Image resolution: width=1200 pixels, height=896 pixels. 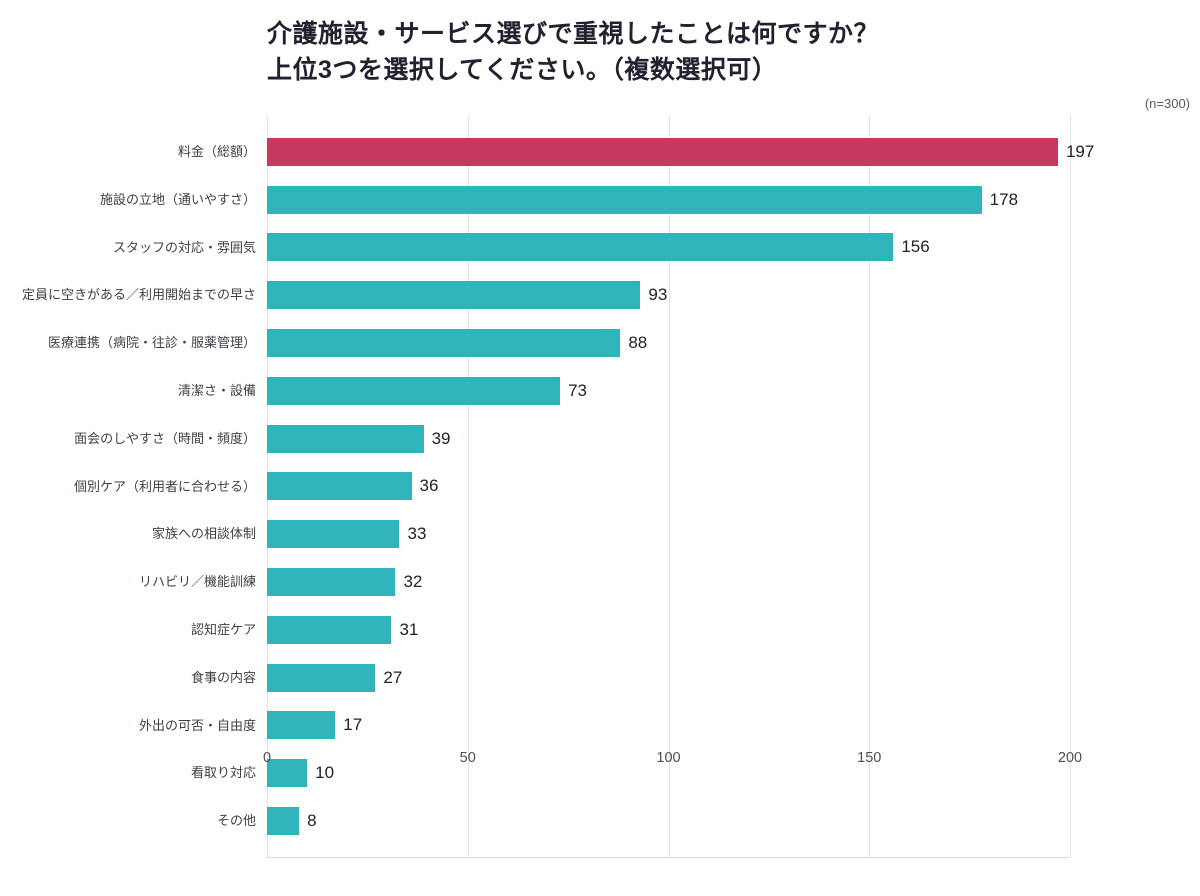 I want to click on x-axis: 0 50 100 150 200, so click(x=672, y=762).